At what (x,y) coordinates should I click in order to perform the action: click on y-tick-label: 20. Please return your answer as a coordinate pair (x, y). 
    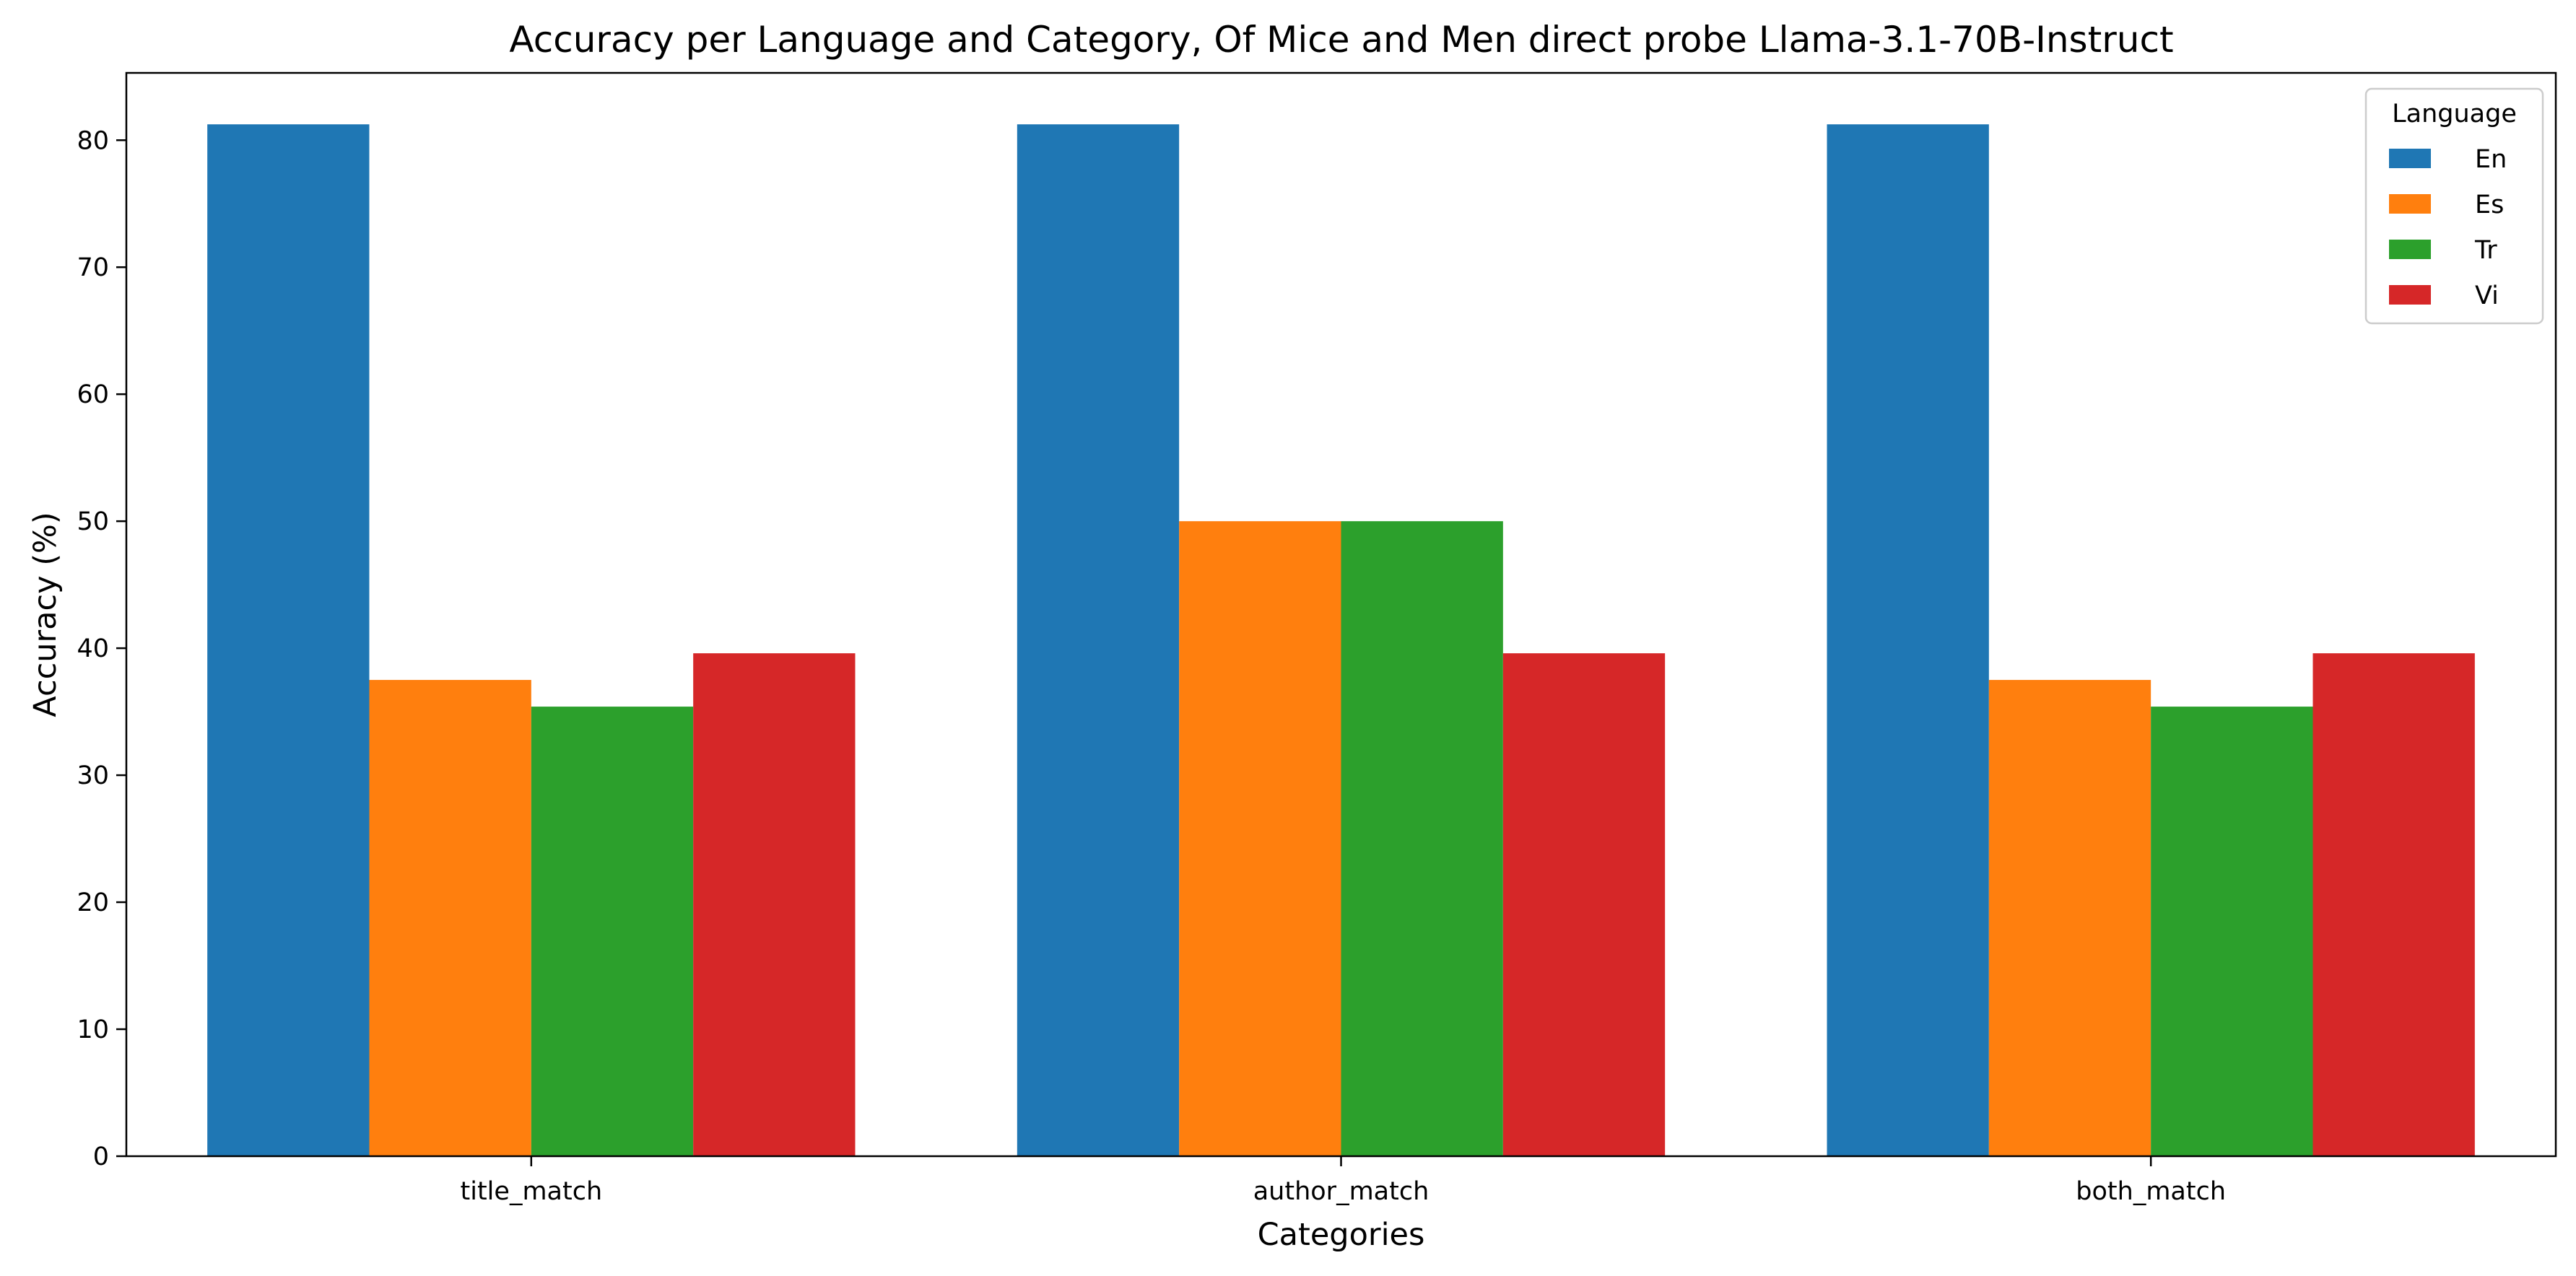
    Looking at the image, I should click on (93, 902).